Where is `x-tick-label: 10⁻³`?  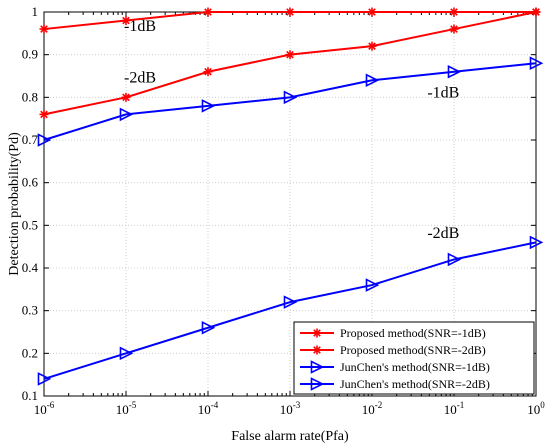 x-tick-label: 10⁻³ is located at coordinates (290, 408).